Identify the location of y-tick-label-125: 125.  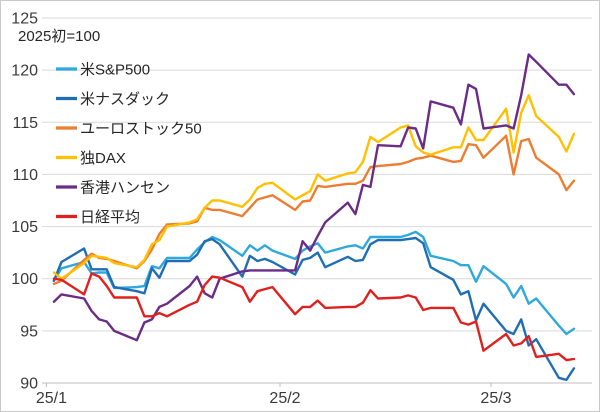
(24, 19).